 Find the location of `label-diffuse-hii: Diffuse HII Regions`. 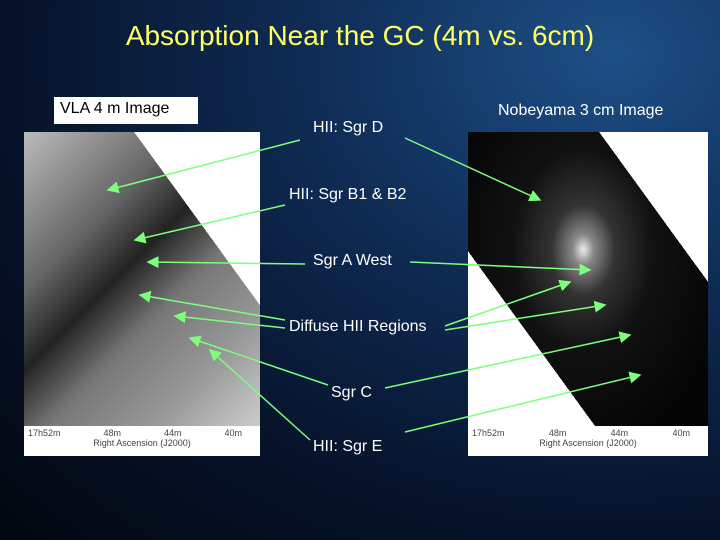

label-diffuse-hii: Diffuse HII Regions is located at coordinates (358, 326).